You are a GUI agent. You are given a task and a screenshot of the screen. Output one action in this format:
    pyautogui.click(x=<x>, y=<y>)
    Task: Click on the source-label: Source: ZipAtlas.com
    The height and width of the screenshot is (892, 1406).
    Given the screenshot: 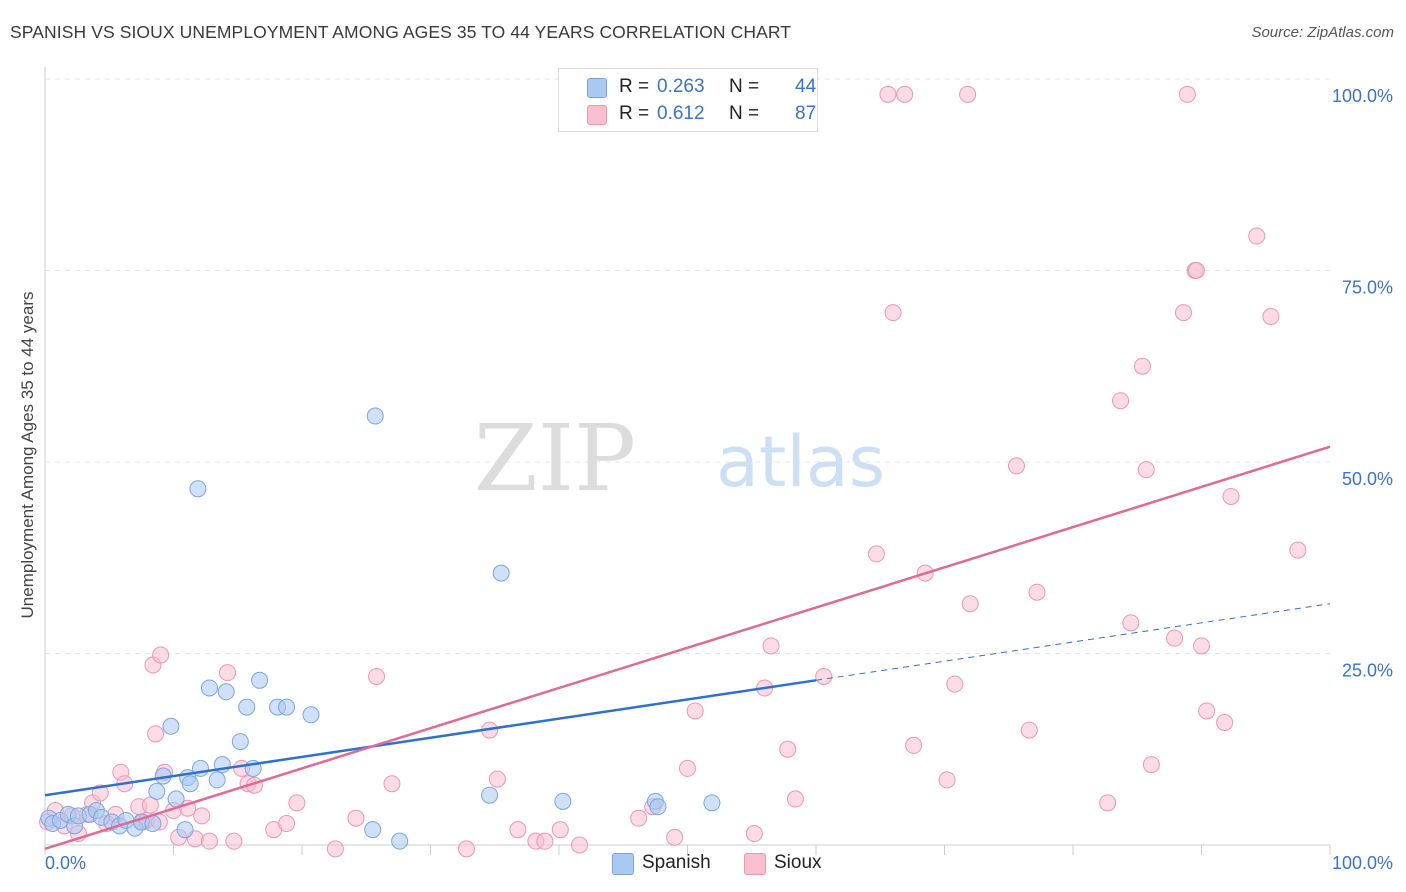 What is the action you would take?
    pyautogui.click(x=1322, y=32)
    